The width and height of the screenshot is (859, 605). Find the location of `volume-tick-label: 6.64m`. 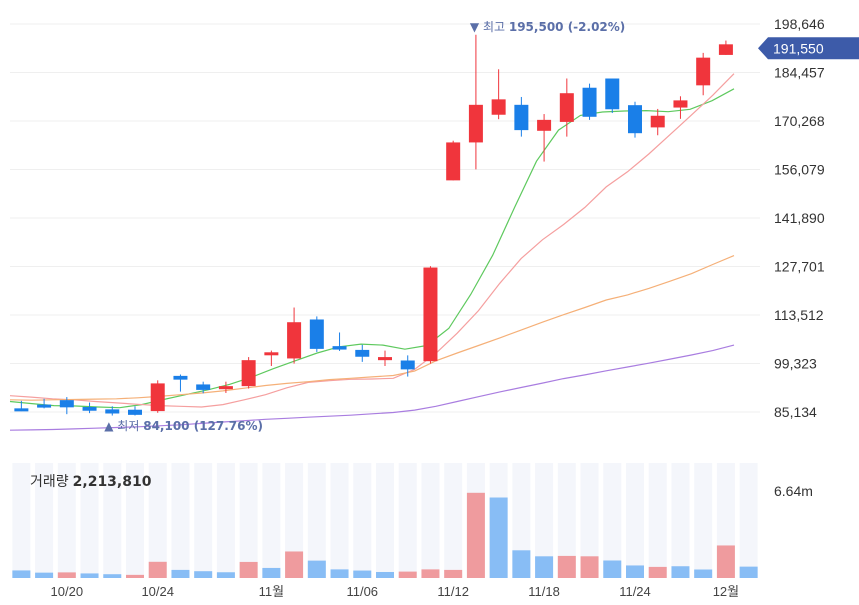

volume-tick-label: 6.64m is located at coordinates (793, 491).